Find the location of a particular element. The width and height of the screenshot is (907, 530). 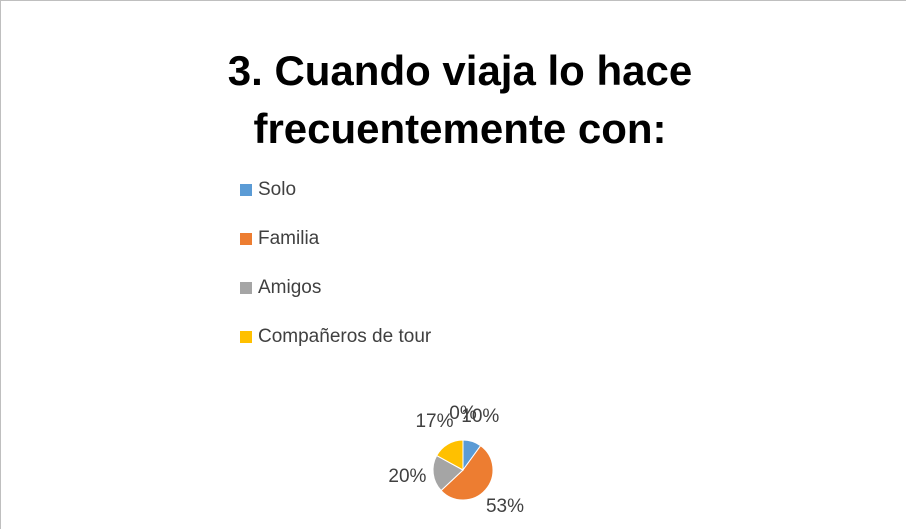

data-label: 10% is located at coordinates (480, 416).